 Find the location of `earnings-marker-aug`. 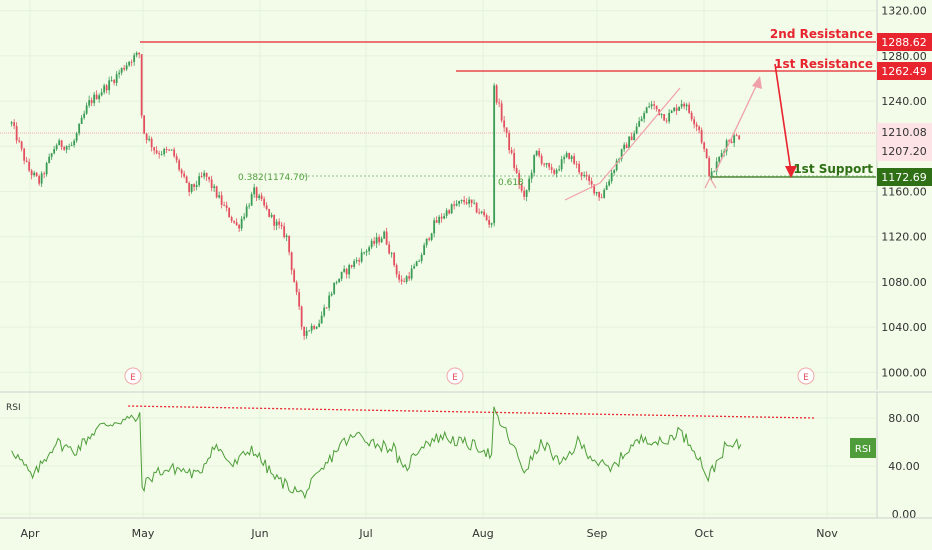

earnings-marker-aug is located at coordinates (455, 376).